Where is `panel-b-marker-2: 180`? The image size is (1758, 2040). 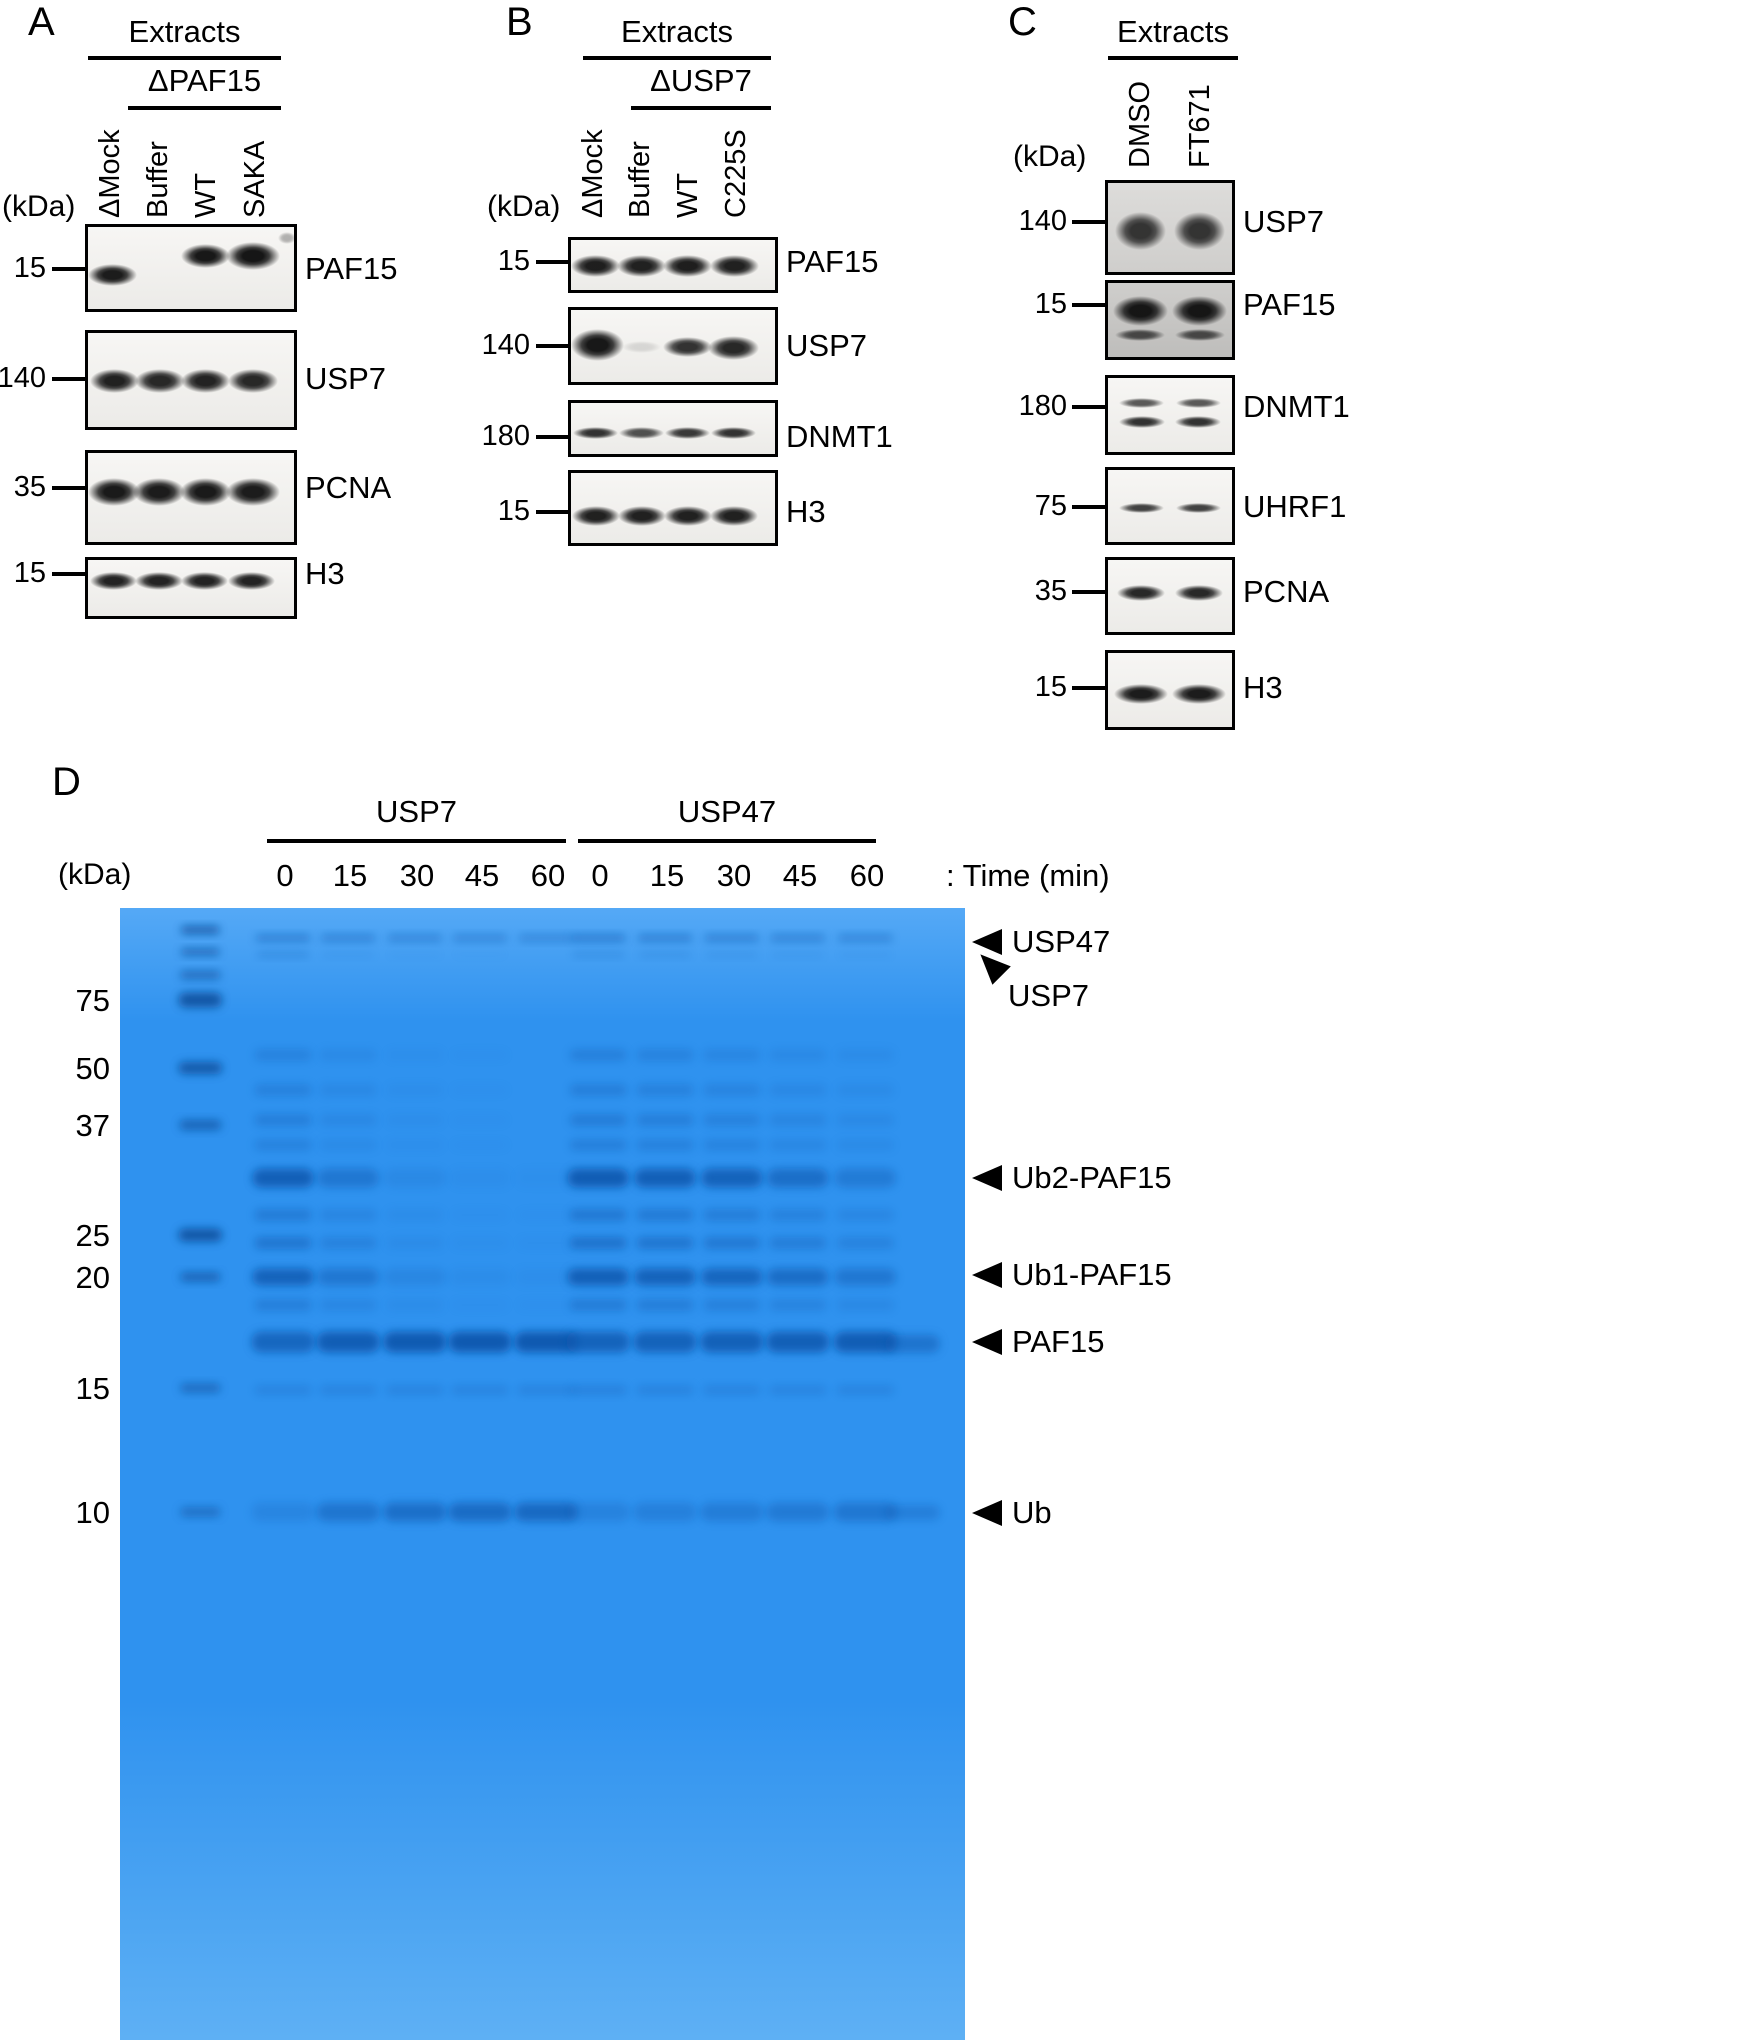 panel-b-marker-2: 180 is located at coordinates (505, 436).